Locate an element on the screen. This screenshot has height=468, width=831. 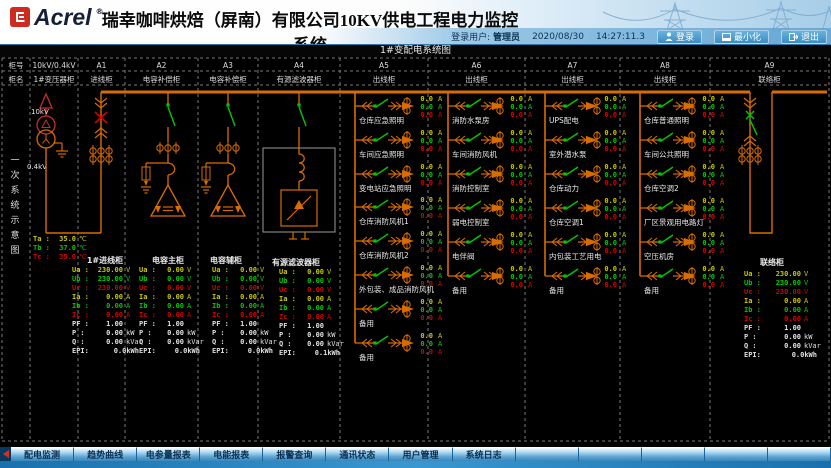
exit-button: 退出 is located at coordinates (803, 36).